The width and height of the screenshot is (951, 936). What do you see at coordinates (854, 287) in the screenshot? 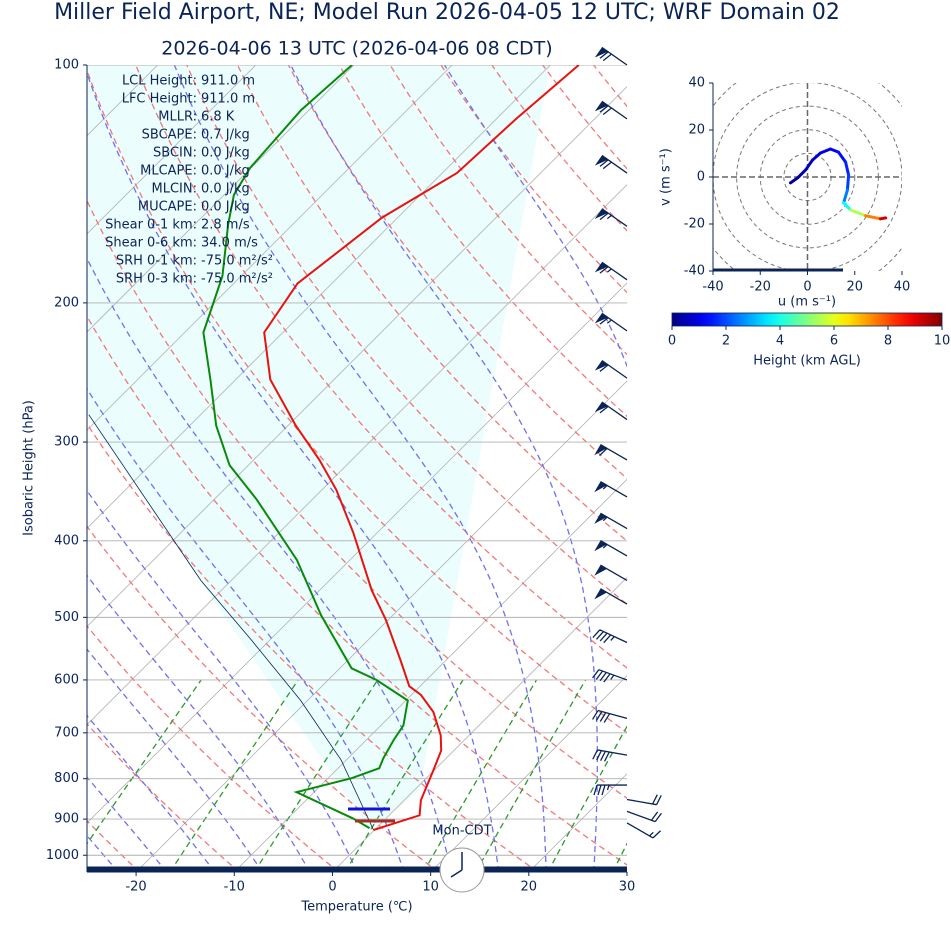
I see `hodo-x-tick-label: 20` at bounding box center [854, 287].